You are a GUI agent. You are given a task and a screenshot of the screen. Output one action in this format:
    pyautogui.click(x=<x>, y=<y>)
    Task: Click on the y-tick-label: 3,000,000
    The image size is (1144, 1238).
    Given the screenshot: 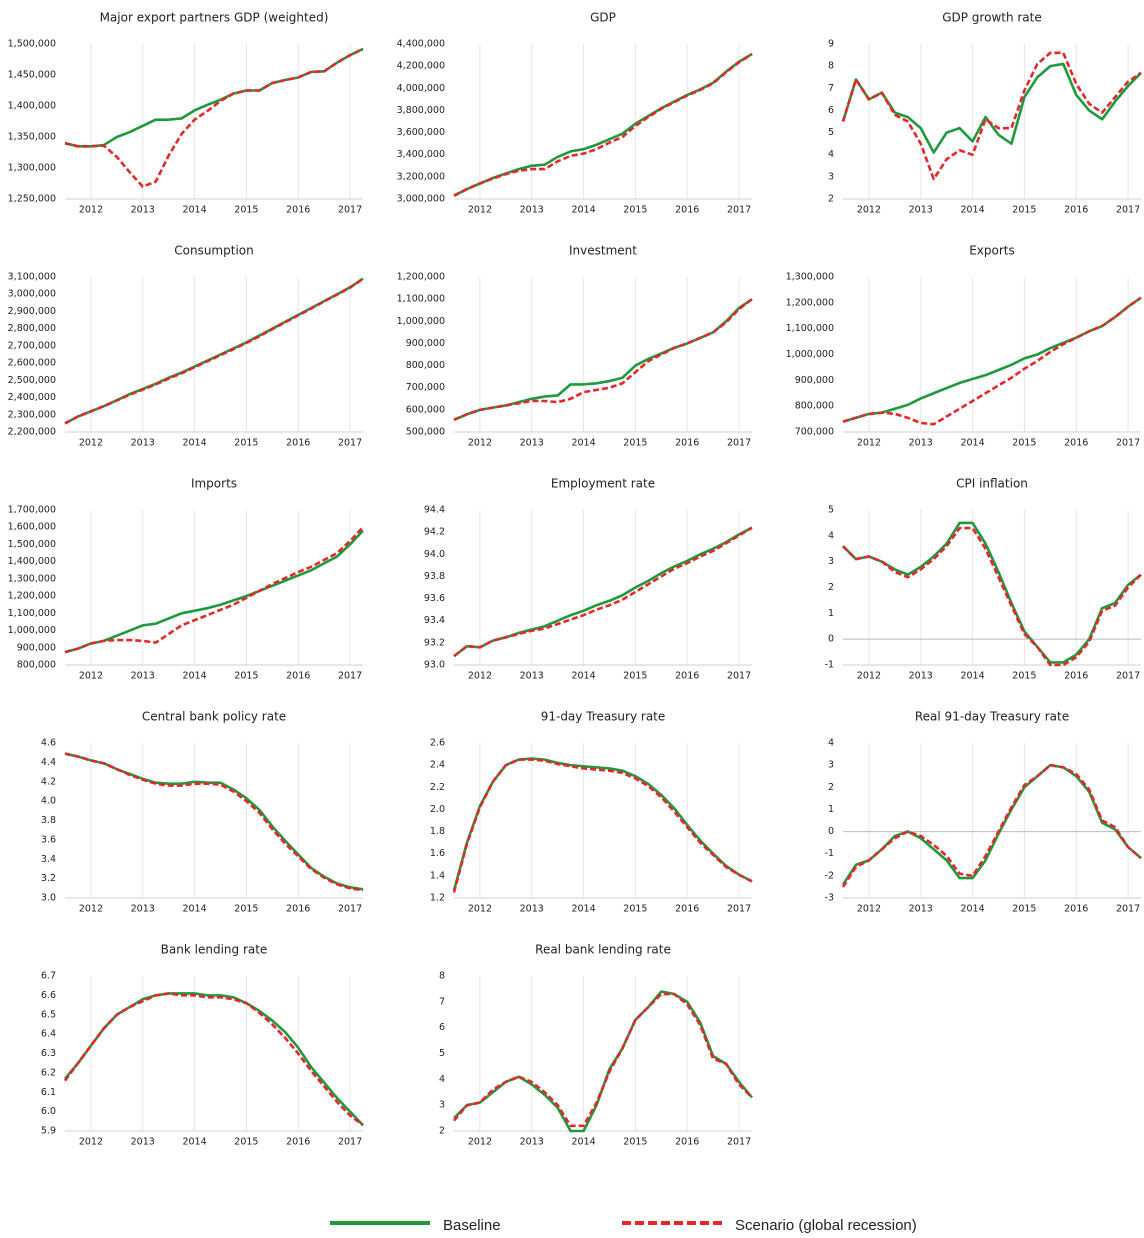 What is the action you would take?
    pyautogui.click(x=32, y=294)
    